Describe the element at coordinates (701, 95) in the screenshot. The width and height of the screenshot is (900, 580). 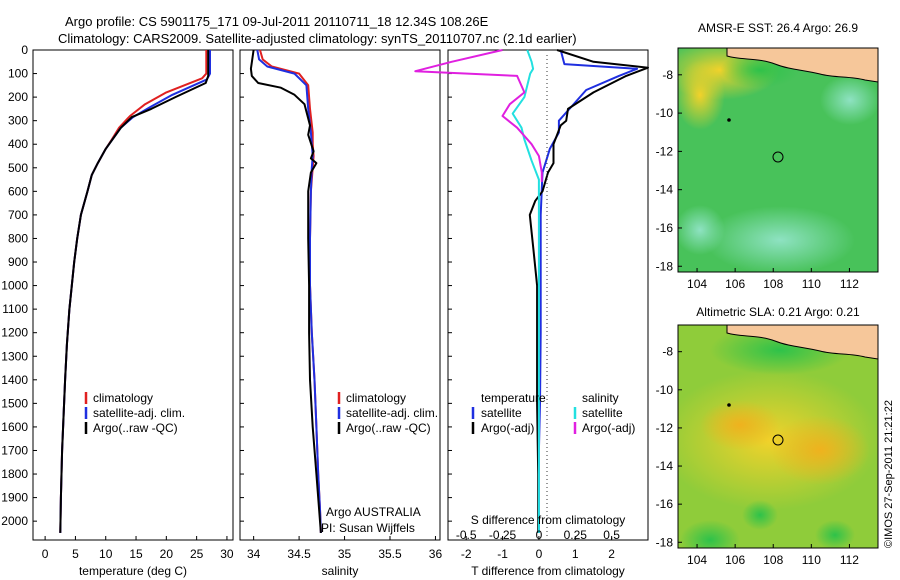
I see `sst-warm-patch` at that location.